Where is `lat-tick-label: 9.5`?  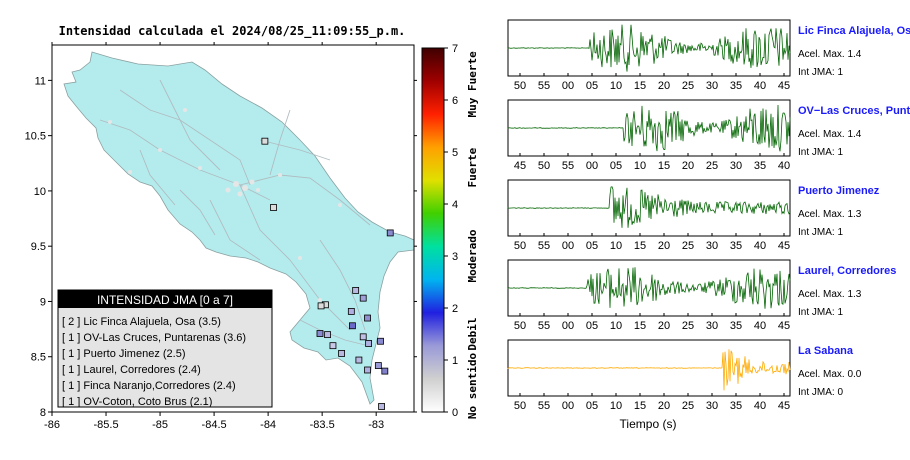 lat-tick-label: 9.5 is located at coordinates (38, 247).